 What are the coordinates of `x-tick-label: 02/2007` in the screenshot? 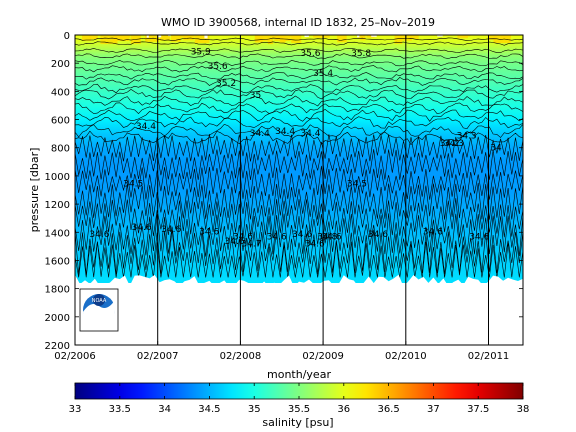 It's located at (158, 356).